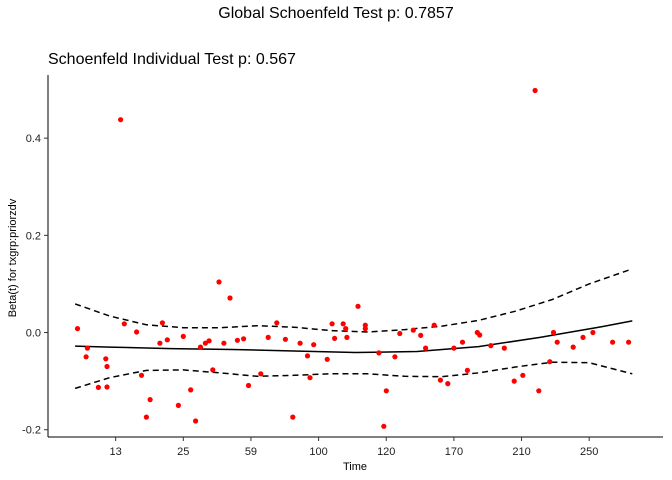  Describe the element at coordinates (521, 452) in the screenshot. I see `x-tick-label: 210` at that location.